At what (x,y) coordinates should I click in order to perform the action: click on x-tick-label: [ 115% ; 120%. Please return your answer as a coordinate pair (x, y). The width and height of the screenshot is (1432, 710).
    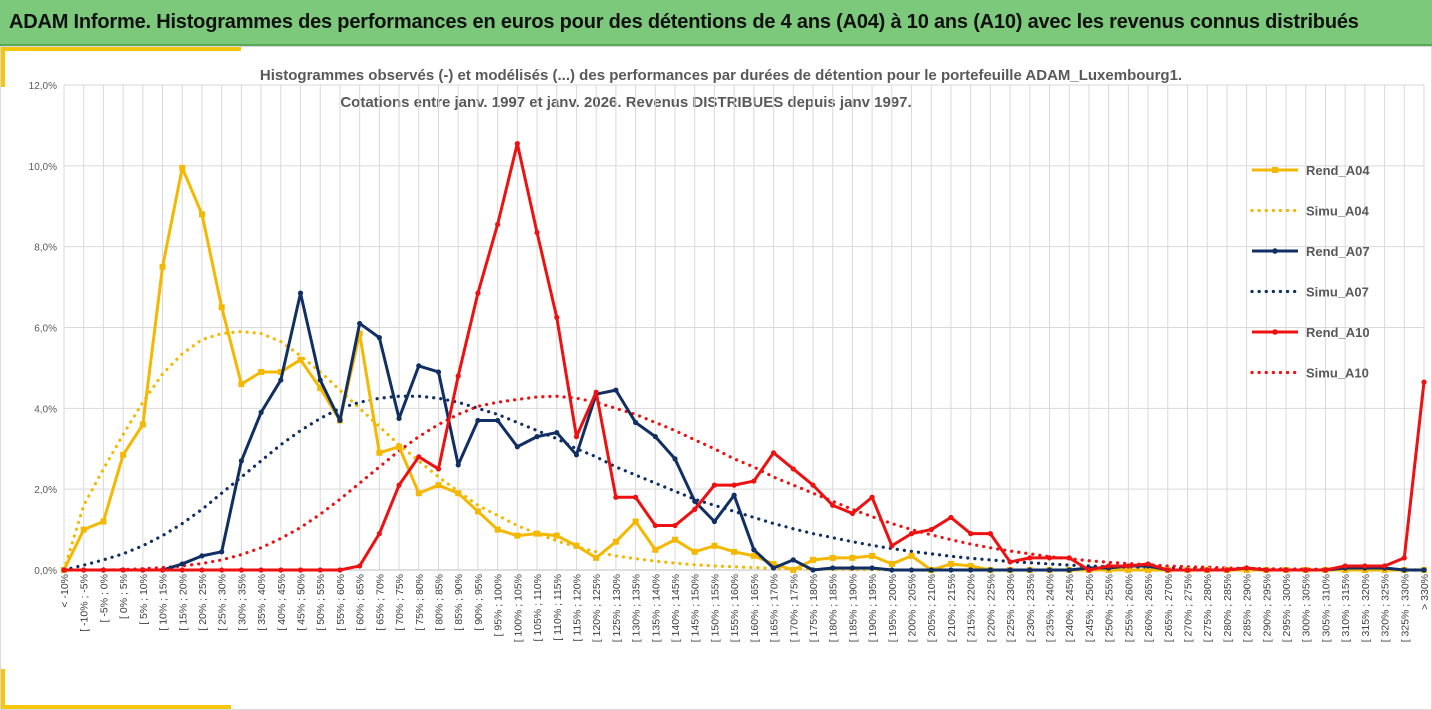
    Looking at the image, I should click on (577, 608).